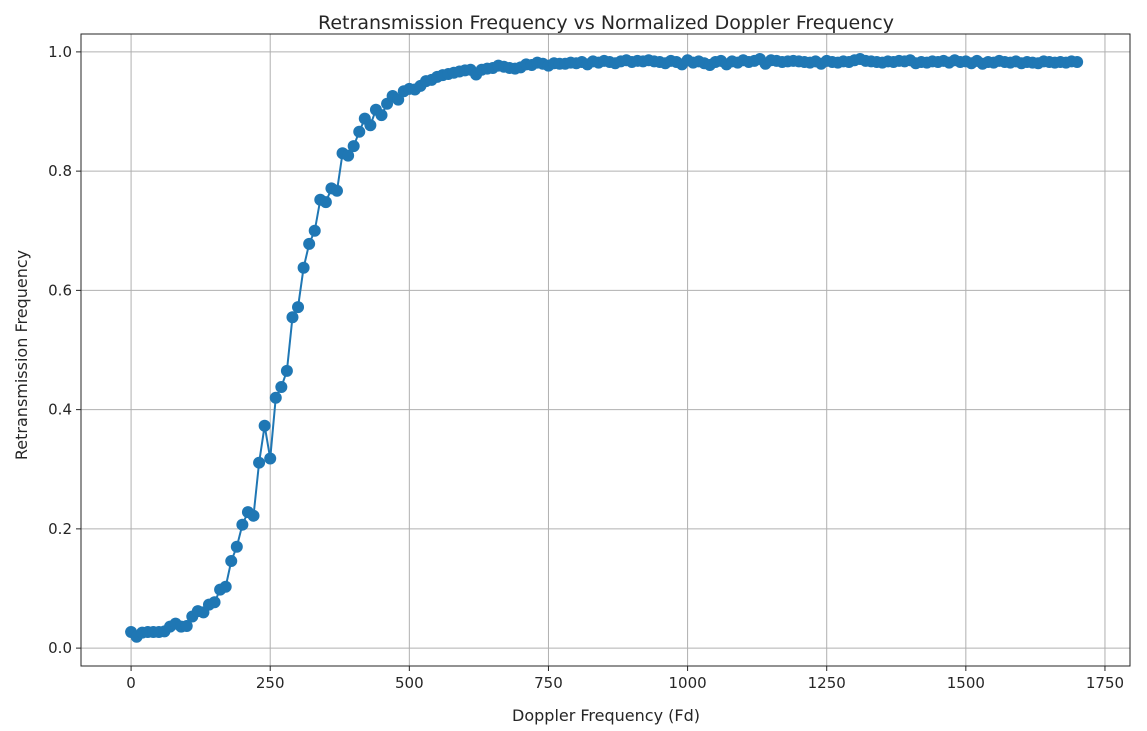  I want to click on x-tick-label: 1250, so click(827, 683).